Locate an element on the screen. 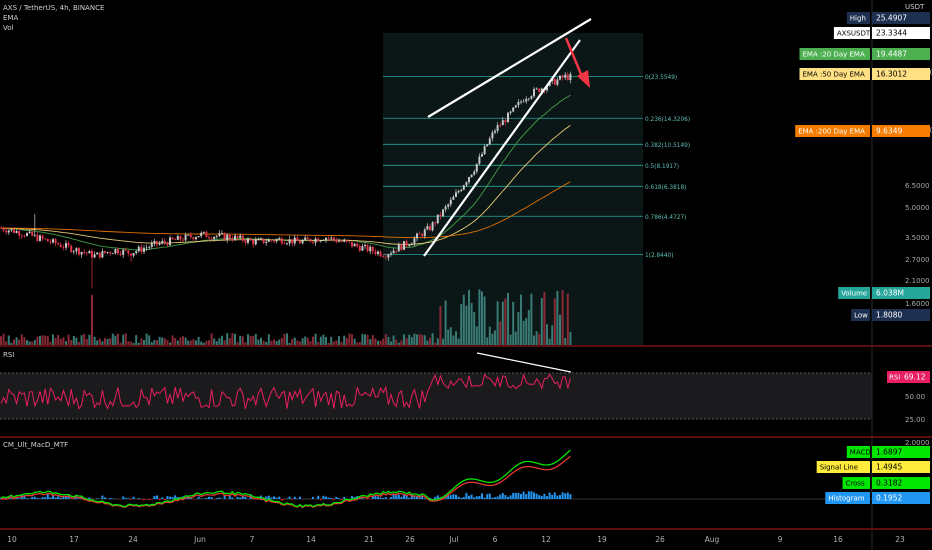  macd-tag-1: Signal Line 1.4945 is located at coordinates (873, 467).